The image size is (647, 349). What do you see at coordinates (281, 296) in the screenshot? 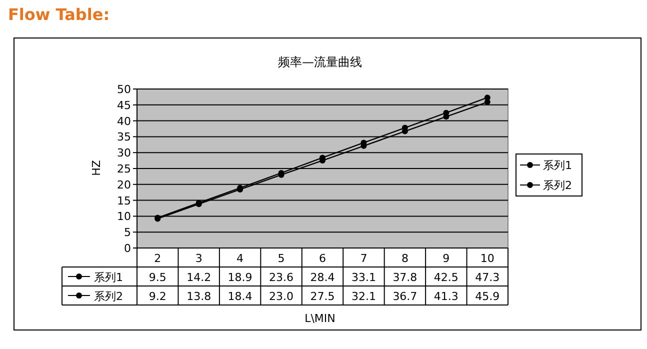
I see `data-label: 23.0` at bounding box center [281, 296].